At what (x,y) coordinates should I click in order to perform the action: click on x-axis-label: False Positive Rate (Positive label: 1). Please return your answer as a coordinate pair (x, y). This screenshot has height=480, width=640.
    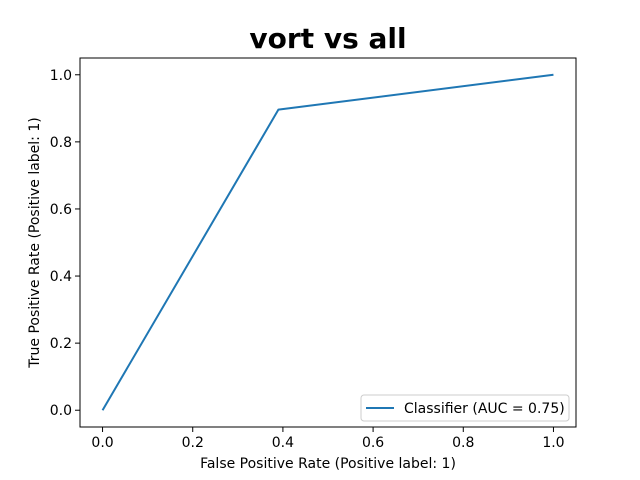
    Looking at the image, I should click on (328, 464).